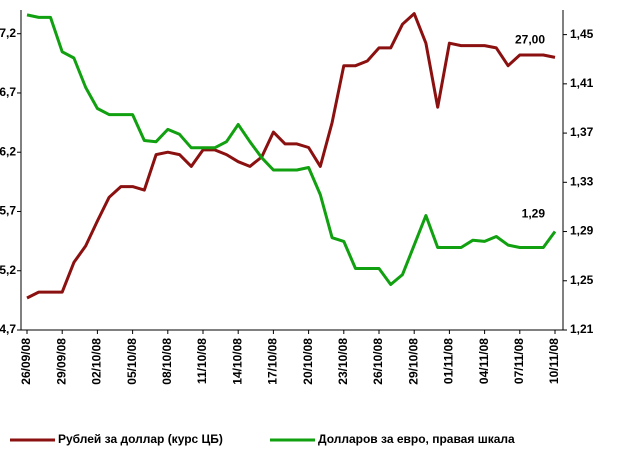 The image size is (617, 453). Describe the element at coordinates (449, 361) in the screenshot. I see `x-tick-label: 01/11/08` at that location.